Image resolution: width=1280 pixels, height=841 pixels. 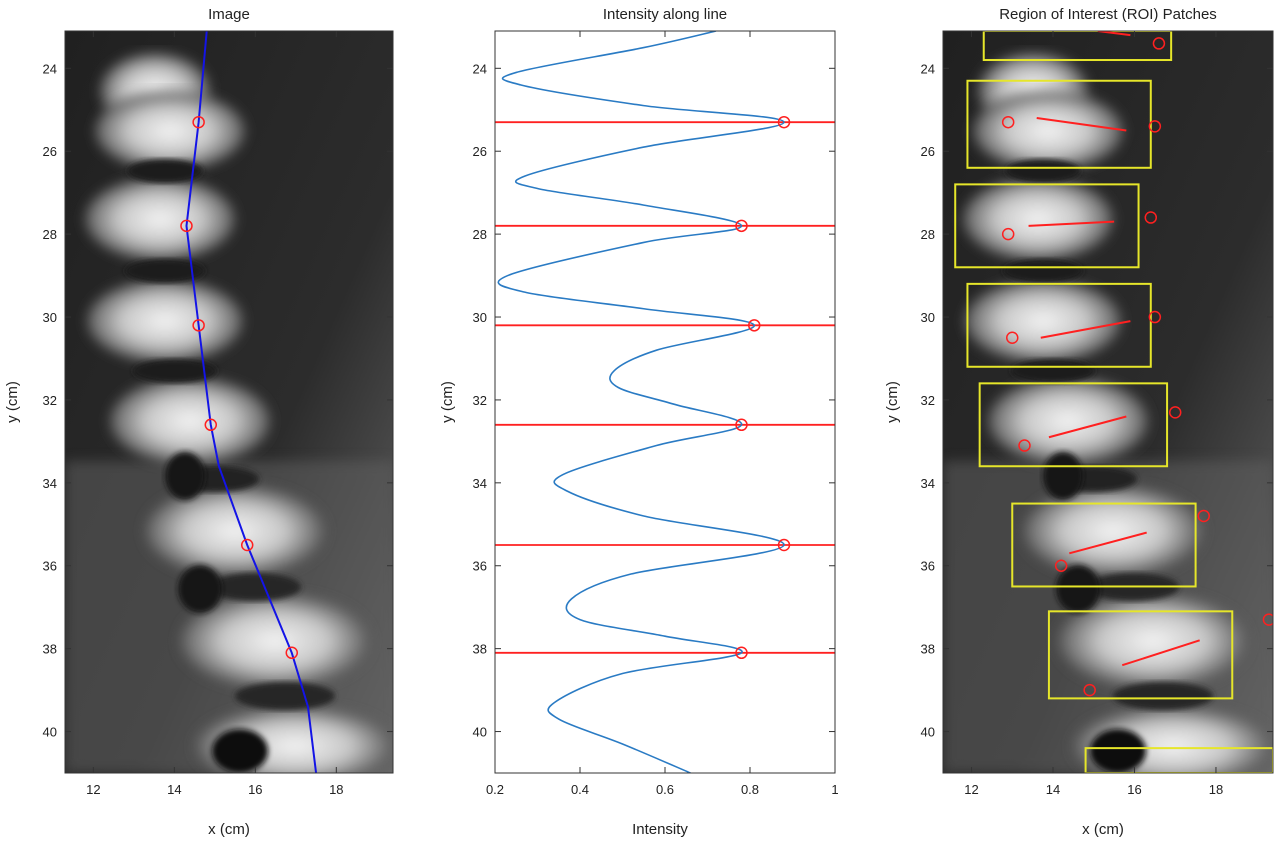 What do you see at coordinates (495, 789) in the screenshot?
I see `x-tick-label: 0.2` at bounding box center [495, 789].